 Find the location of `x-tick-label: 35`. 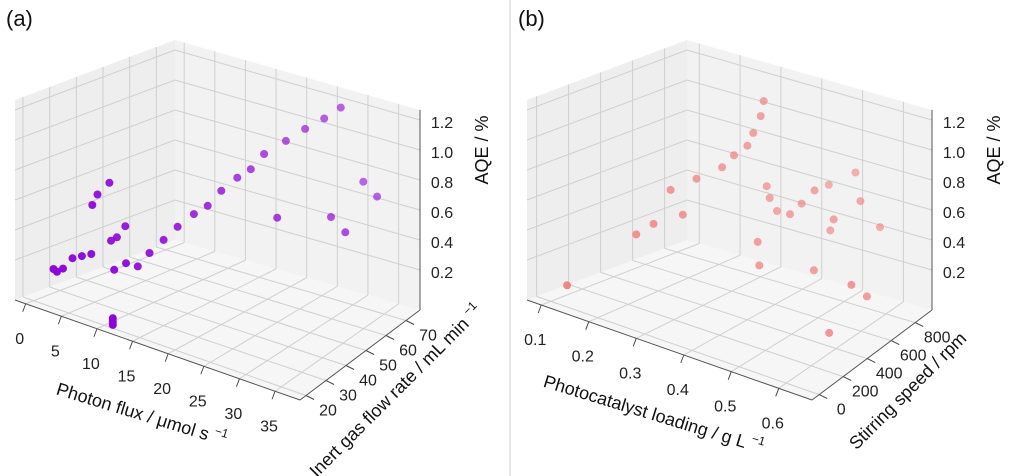

x-tick-label: 35 is located at coordinates (269, 426).